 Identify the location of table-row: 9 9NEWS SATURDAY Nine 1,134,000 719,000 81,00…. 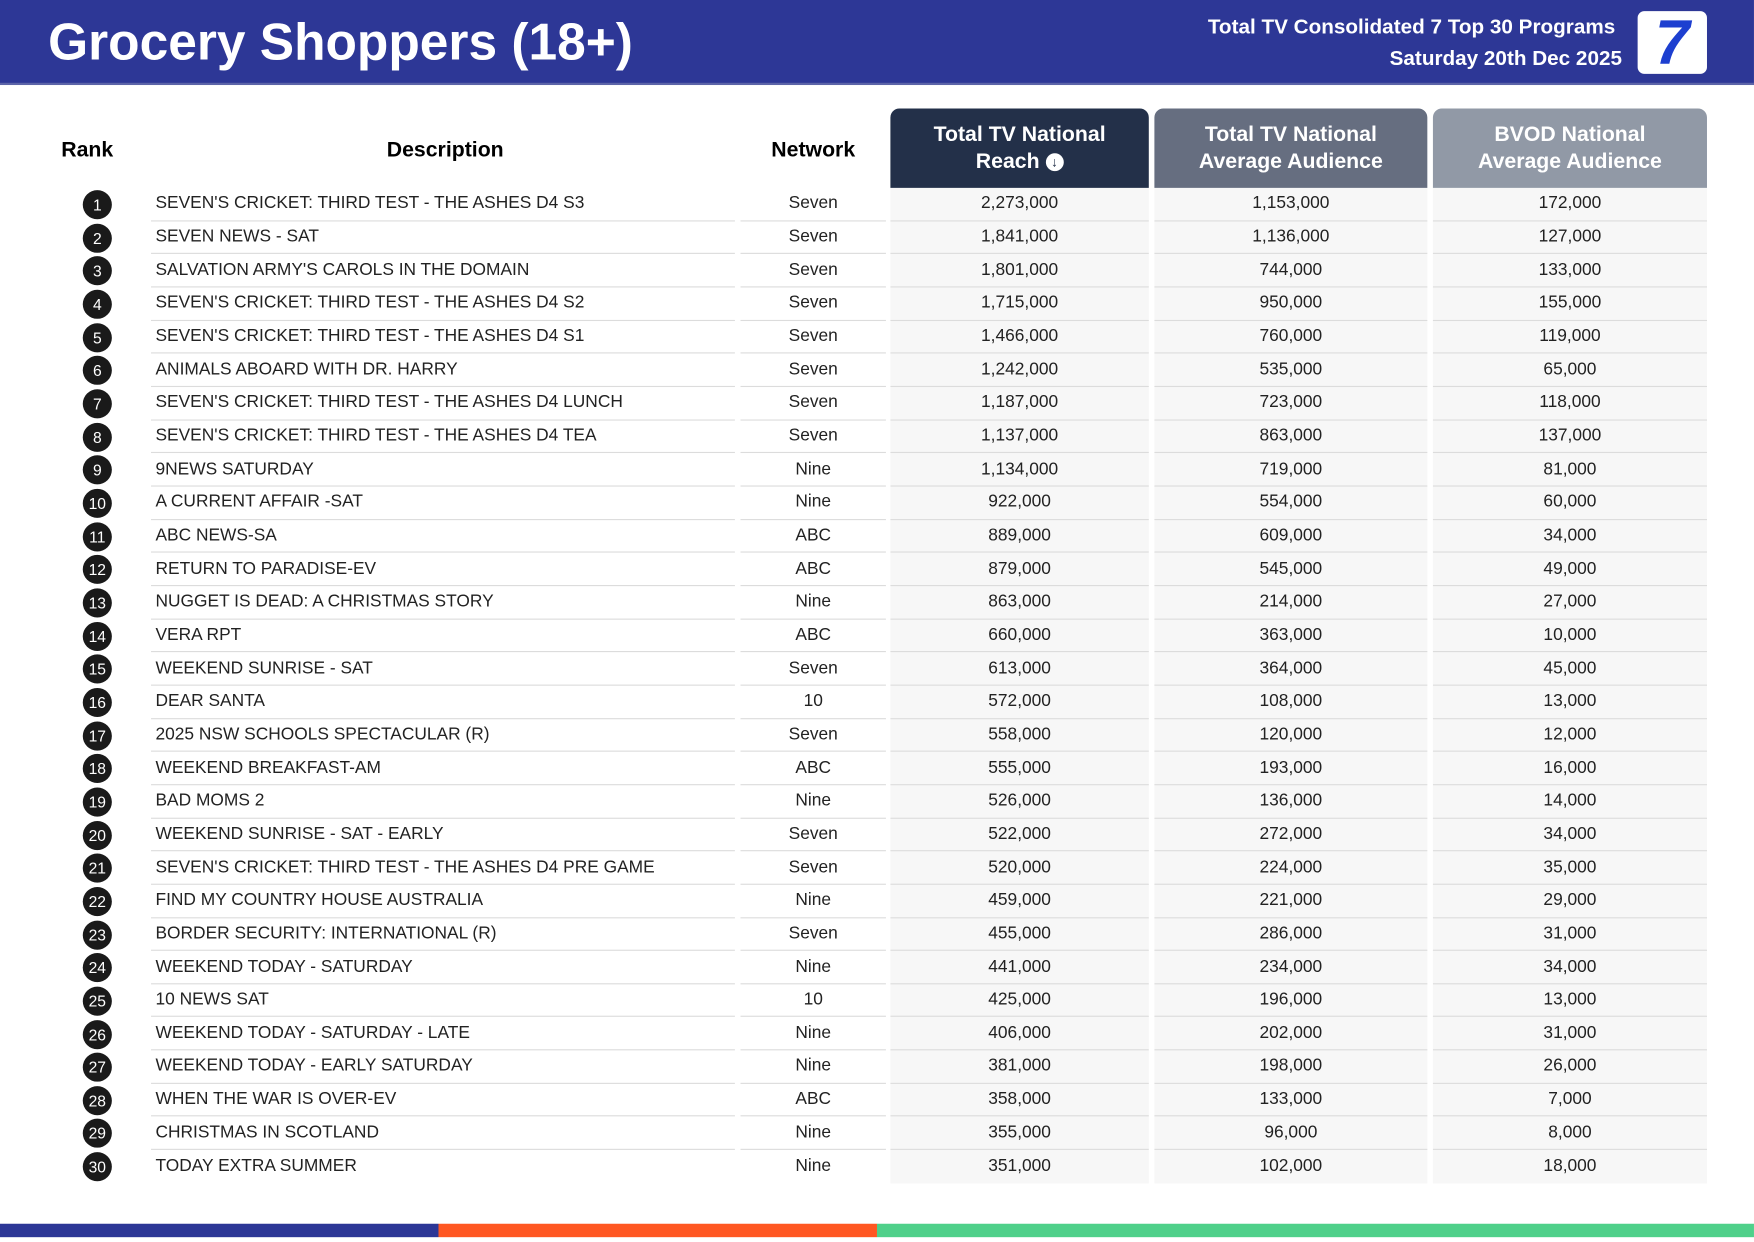
(877, 470).